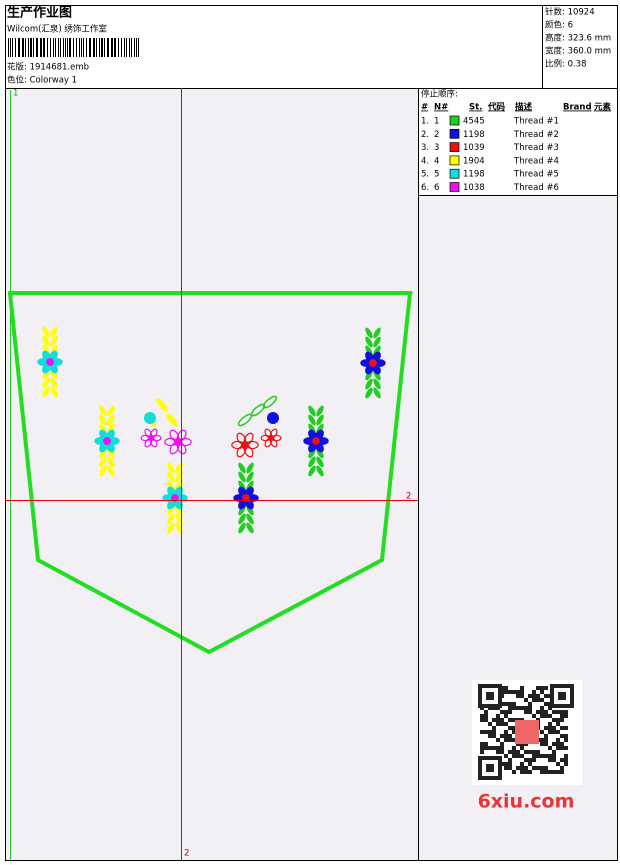 The height and width of the screenshot is (865, 620). Describe the element at coordinates (496, 107) in the screenshot. I see `column-header: 代码` at that location.